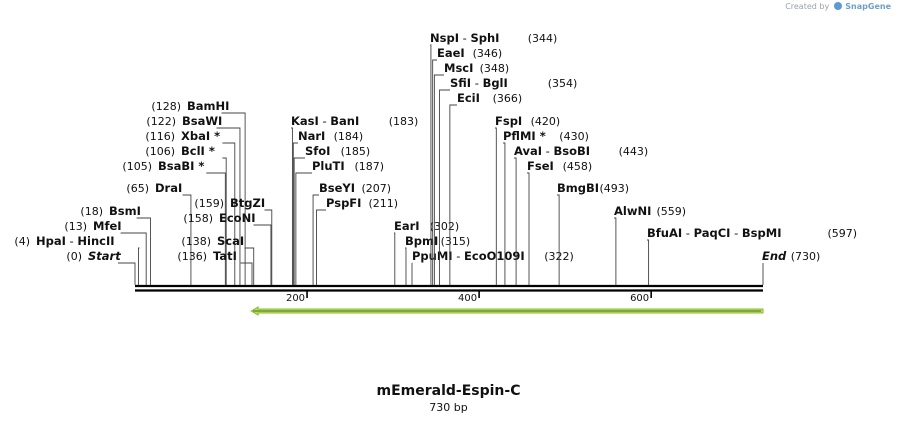 This screenshot has height=423, width=897. I want to click on enzyme-name: MfeI, so click(107, 226).